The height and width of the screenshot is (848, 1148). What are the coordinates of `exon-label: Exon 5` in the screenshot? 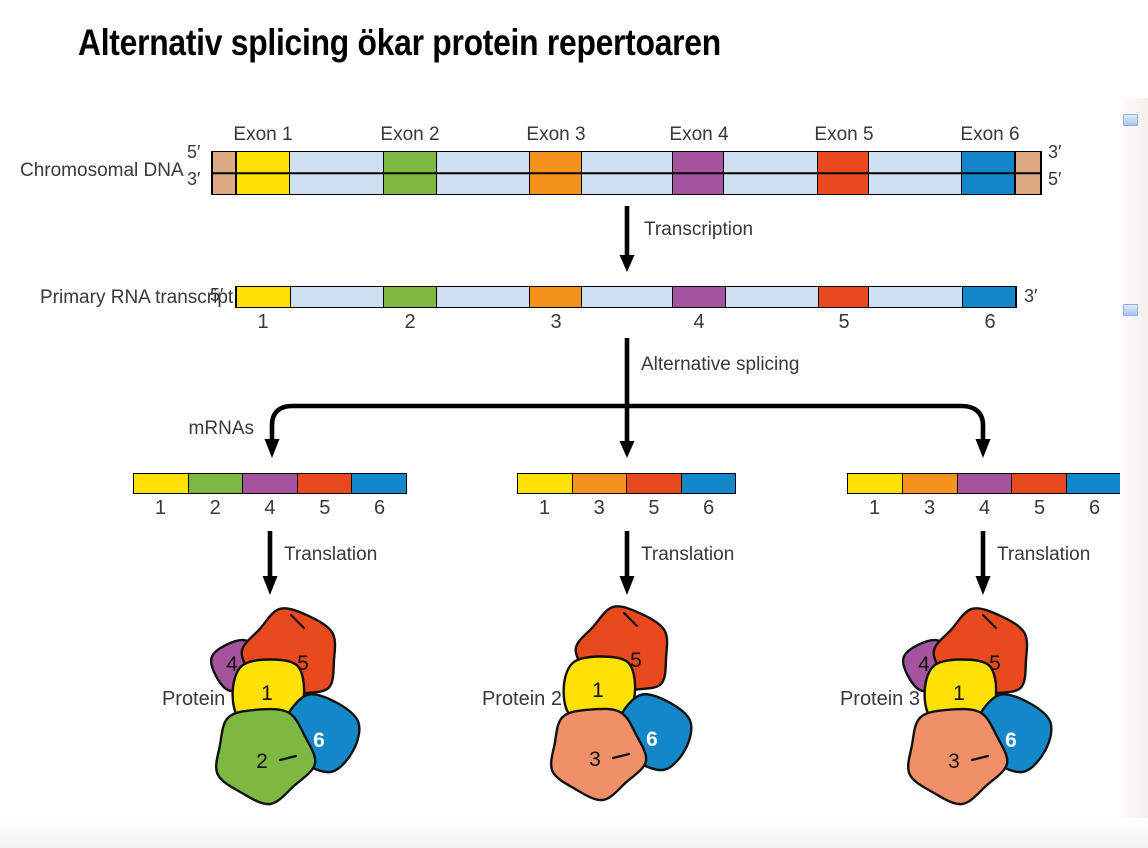 It's located at (844, 134).